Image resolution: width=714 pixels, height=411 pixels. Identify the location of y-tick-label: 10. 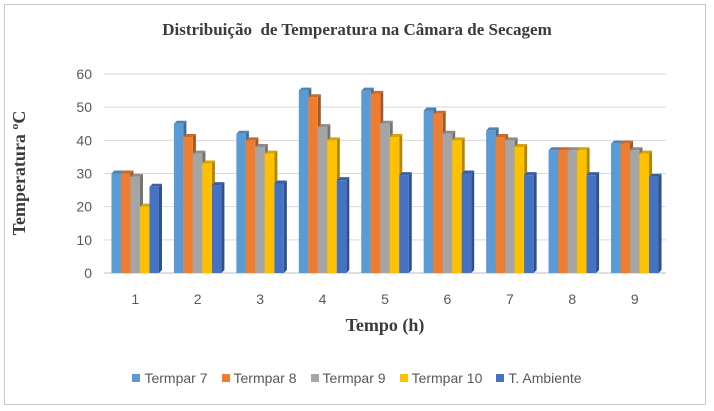
(84, 240).